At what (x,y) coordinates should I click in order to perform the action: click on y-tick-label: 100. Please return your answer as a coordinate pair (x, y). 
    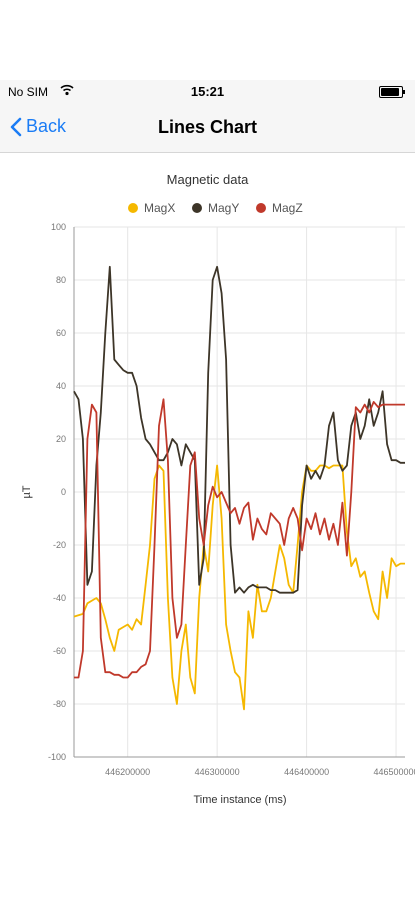
    Looking at the image, I should click on (58, 227).